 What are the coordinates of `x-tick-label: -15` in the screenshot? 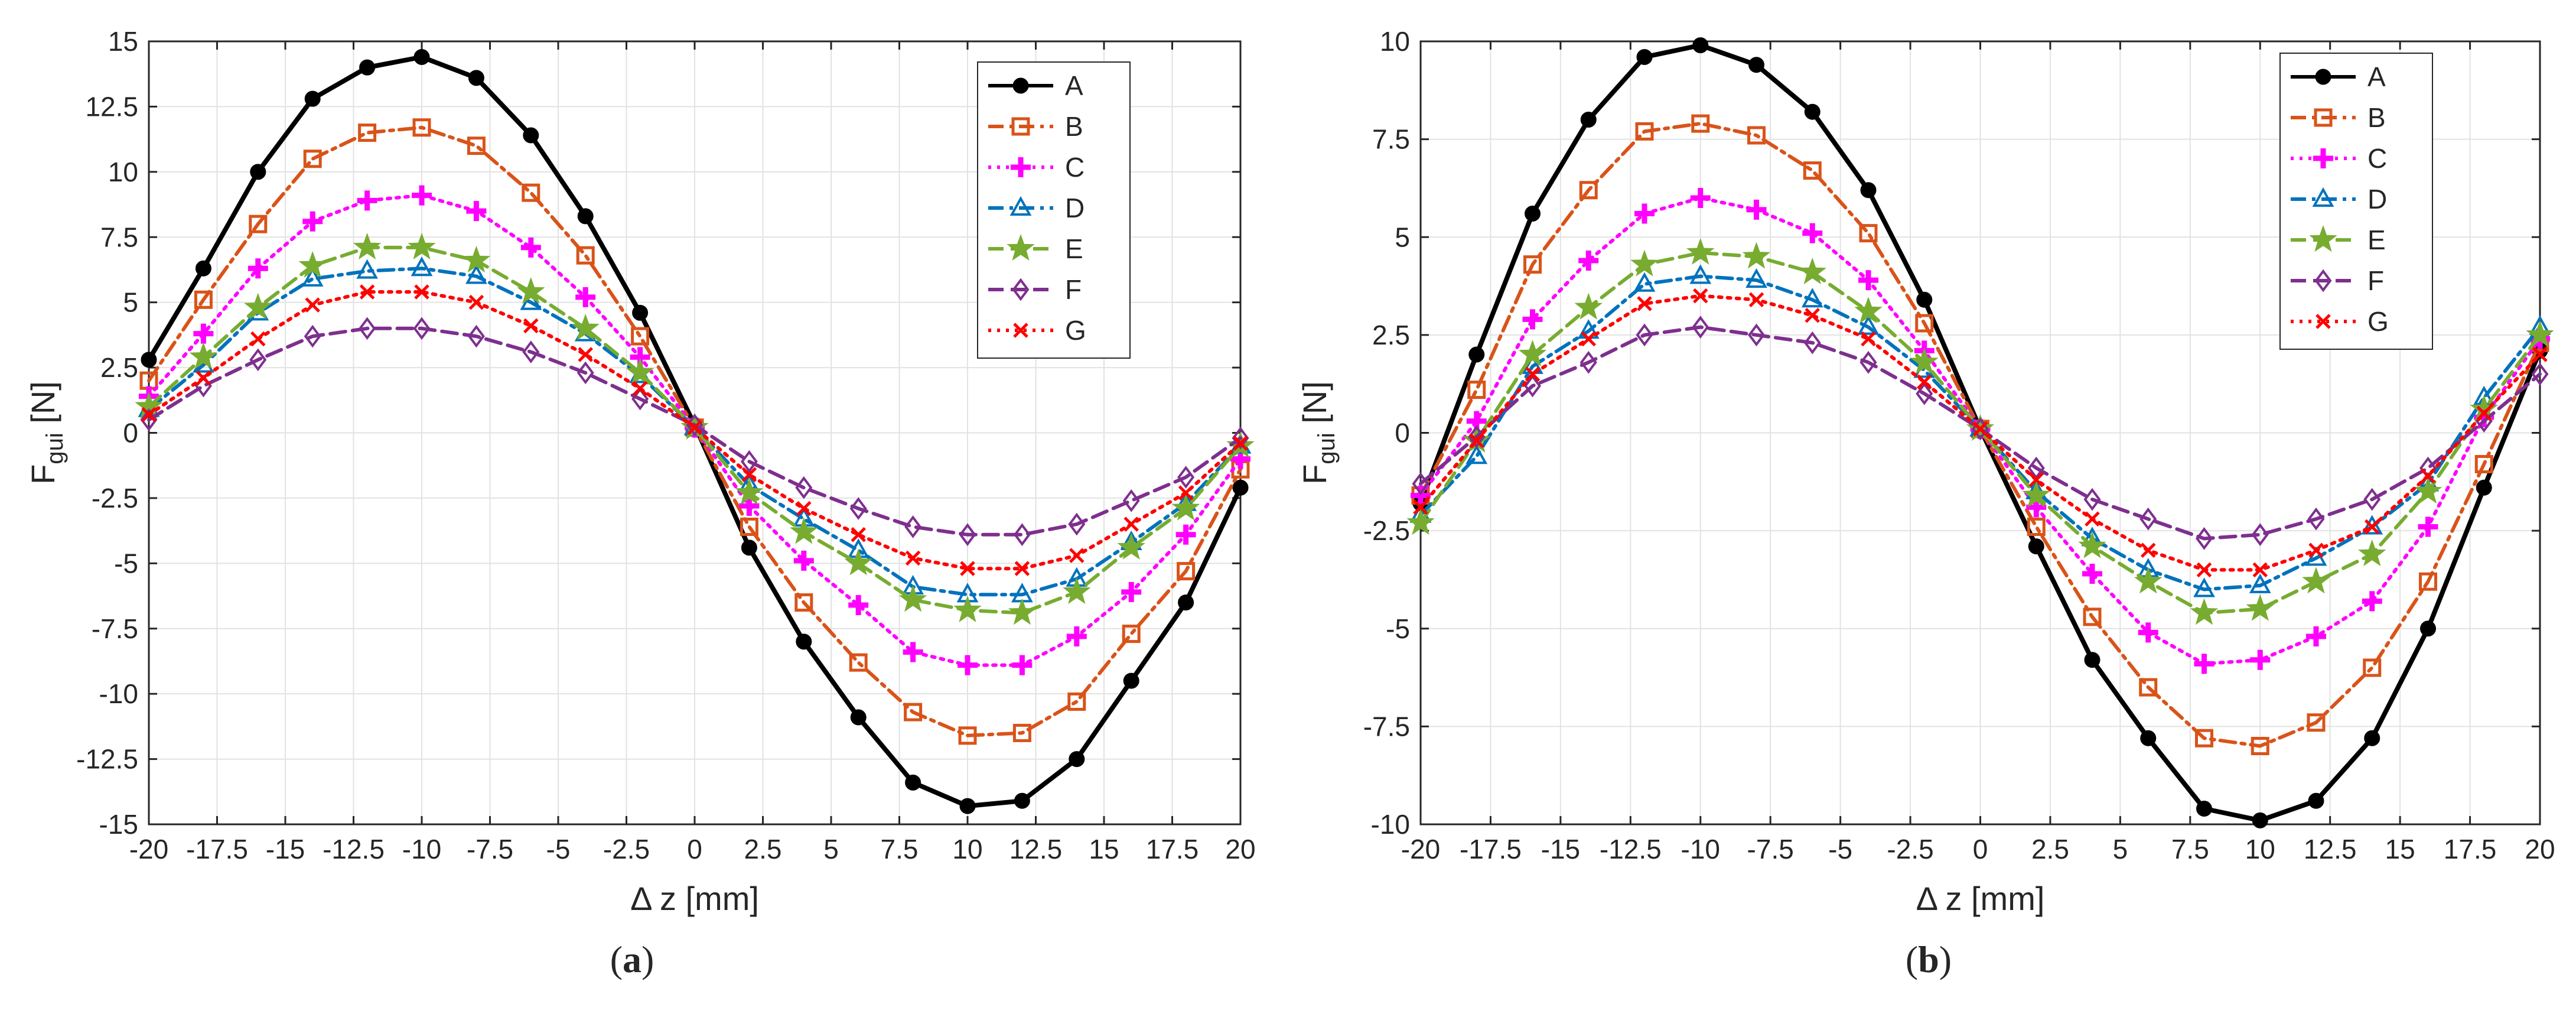 It's located at (285, 849).